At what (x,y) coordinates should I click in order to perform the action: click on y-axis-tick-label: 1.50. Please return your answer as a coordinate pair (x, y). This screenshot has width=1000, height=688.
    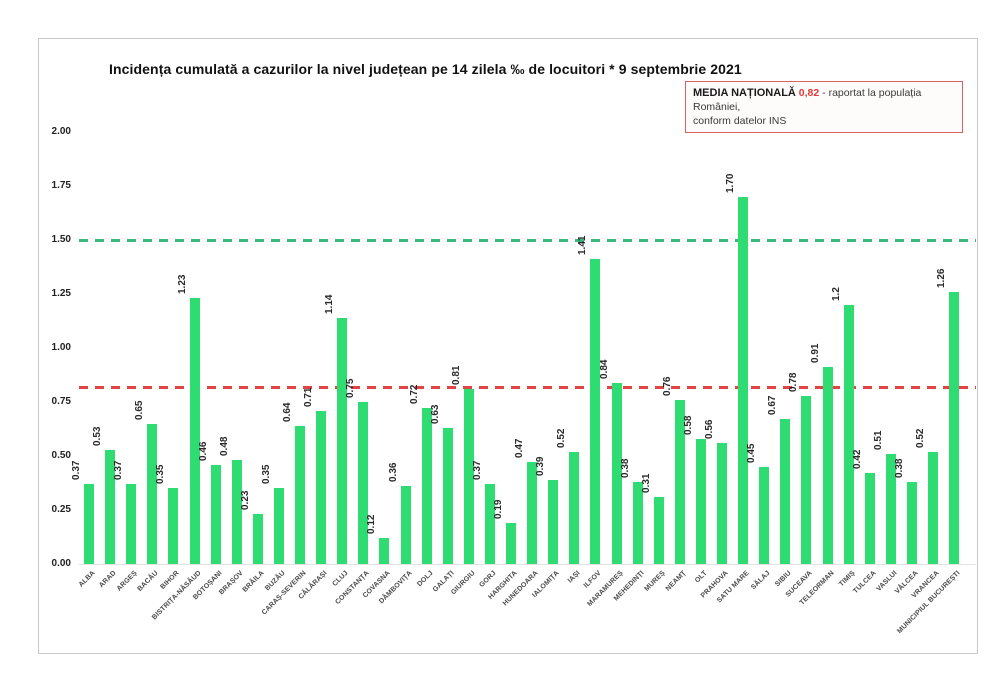
    Looking at the image, I should click on (61, 239).